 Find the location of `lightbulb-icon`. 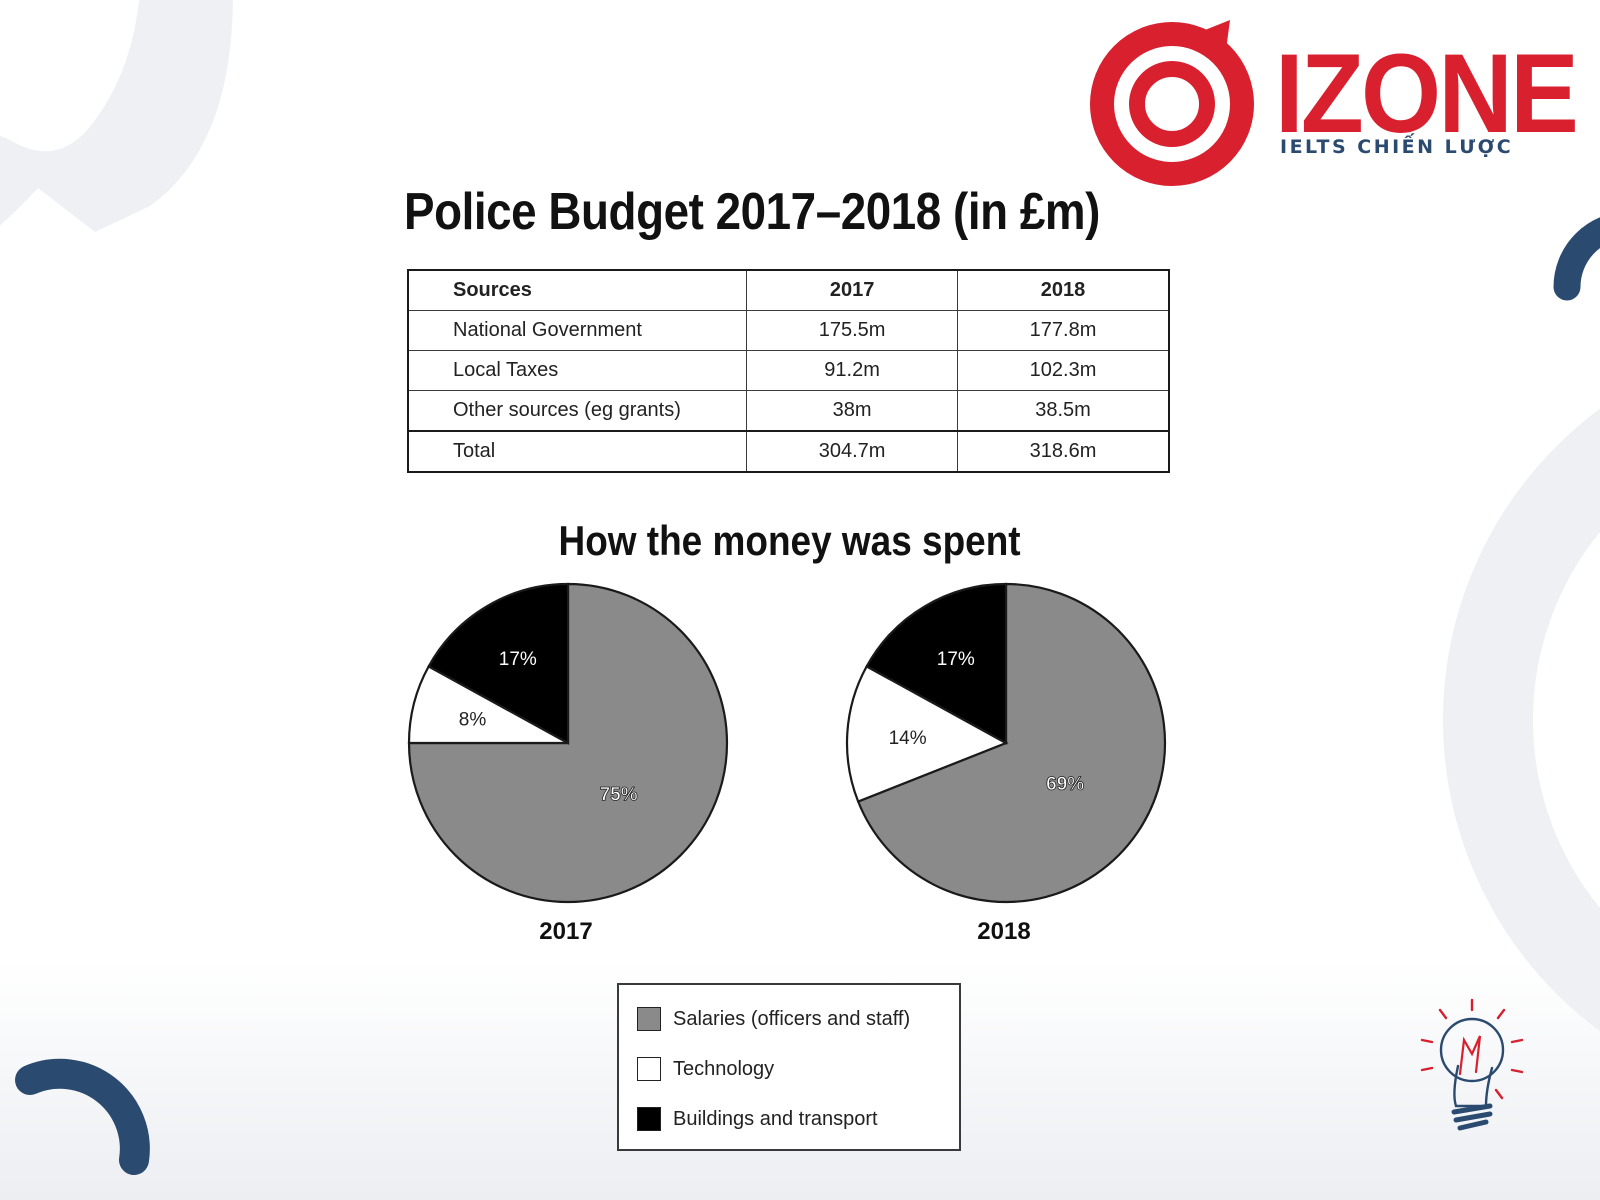

lightbulb-icon is located at coordinates (1472, 1064).